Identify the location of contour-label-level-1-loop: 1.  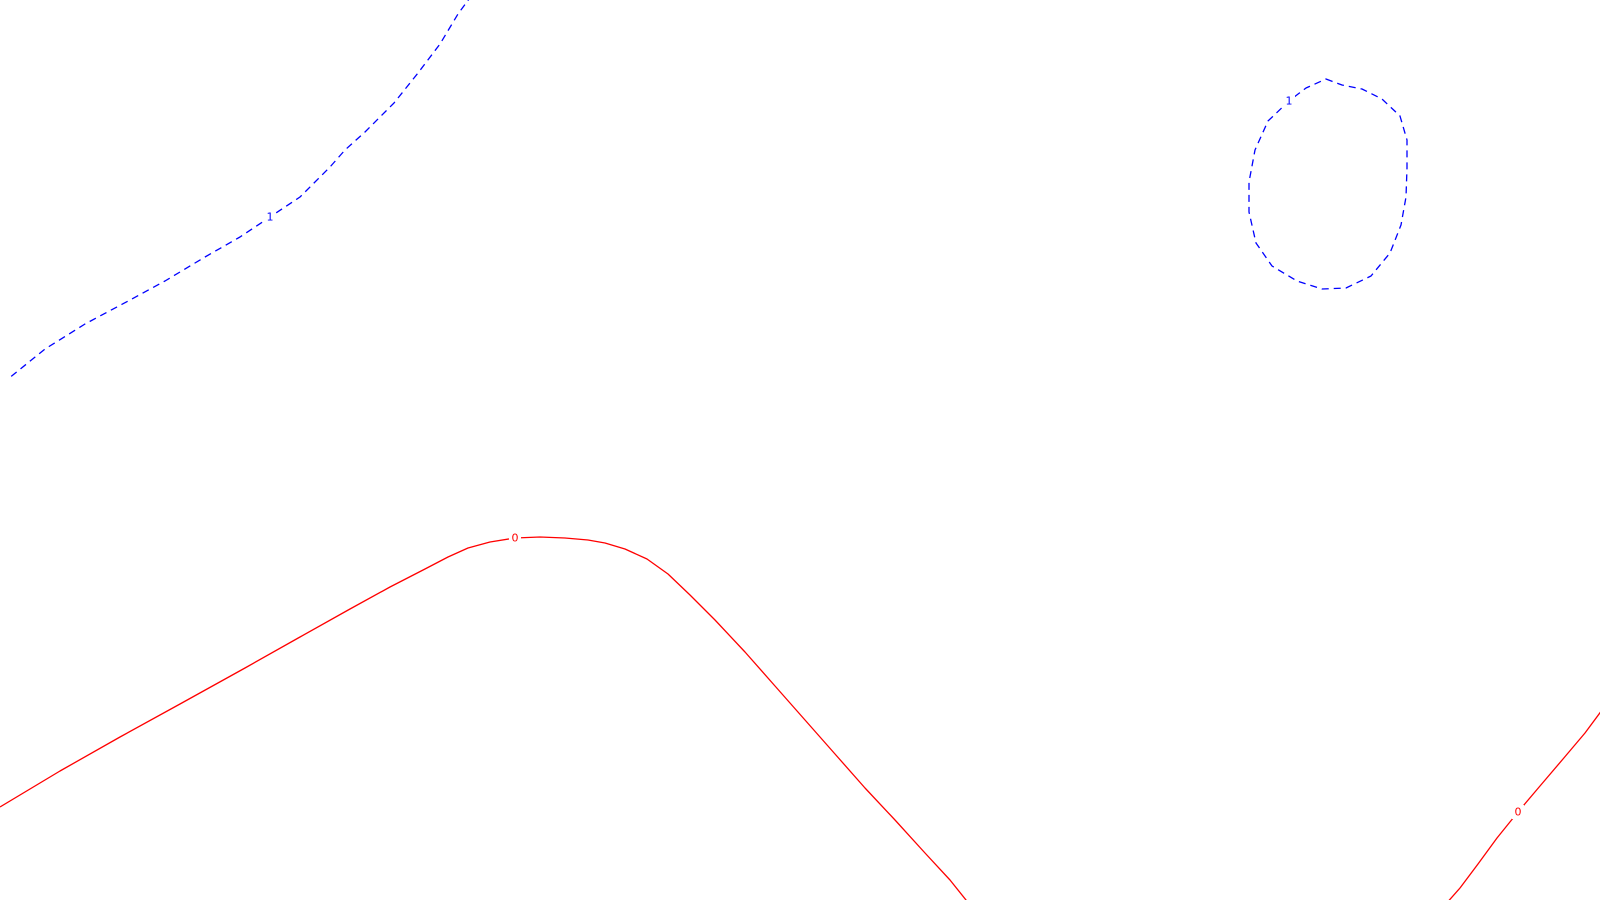
(1289, 101).